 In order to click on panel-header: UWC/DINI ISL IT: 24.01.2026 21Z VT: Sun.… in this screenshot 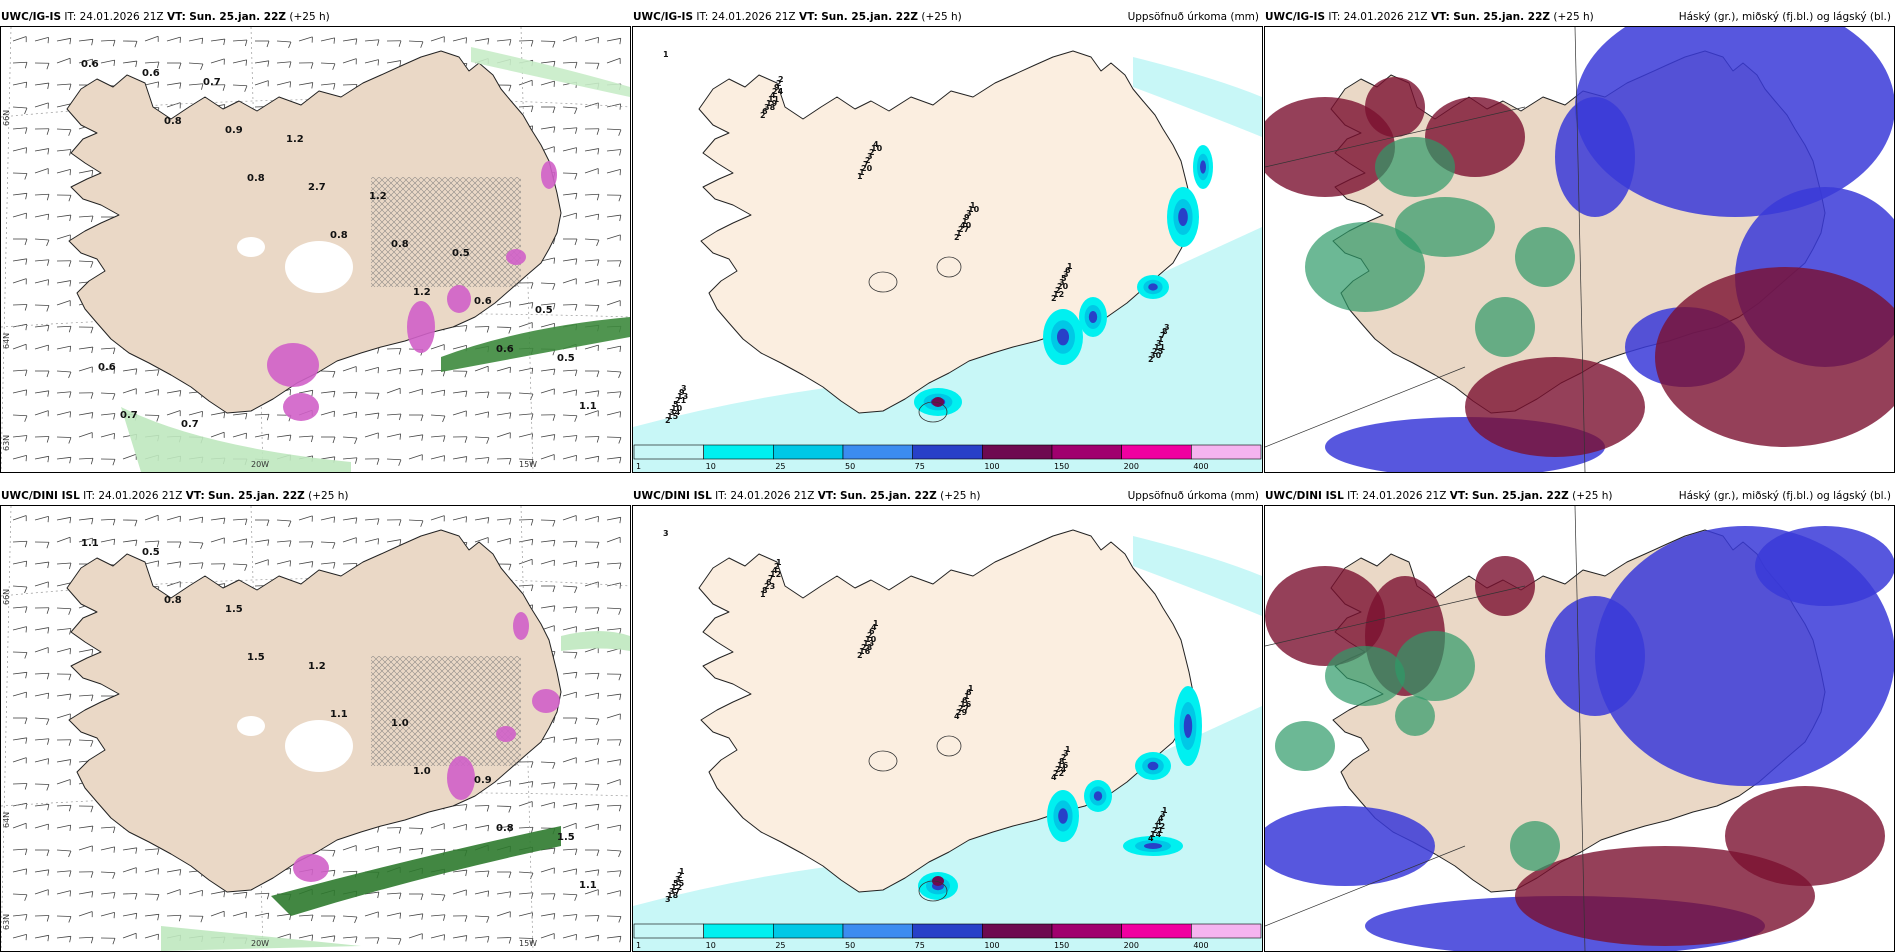, I will do `click(315, 496)`.